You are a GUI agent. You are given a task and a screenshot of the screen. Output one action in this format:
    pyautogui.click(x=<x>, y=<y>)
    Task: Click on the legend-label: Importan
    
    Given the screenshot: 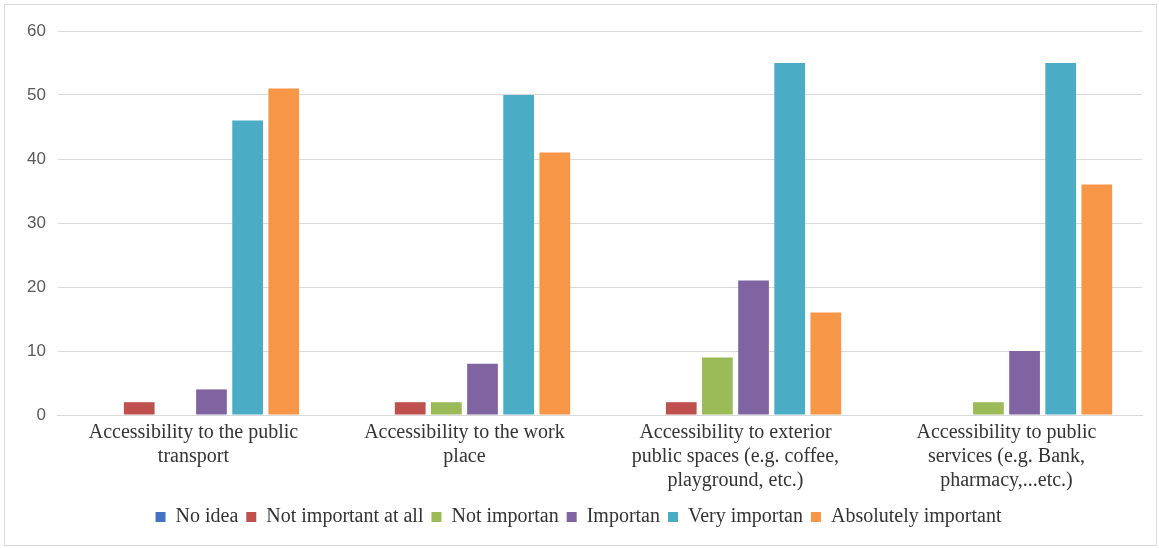 What is the action you would take?
    pyautogui.click(x=623, y=516)
    